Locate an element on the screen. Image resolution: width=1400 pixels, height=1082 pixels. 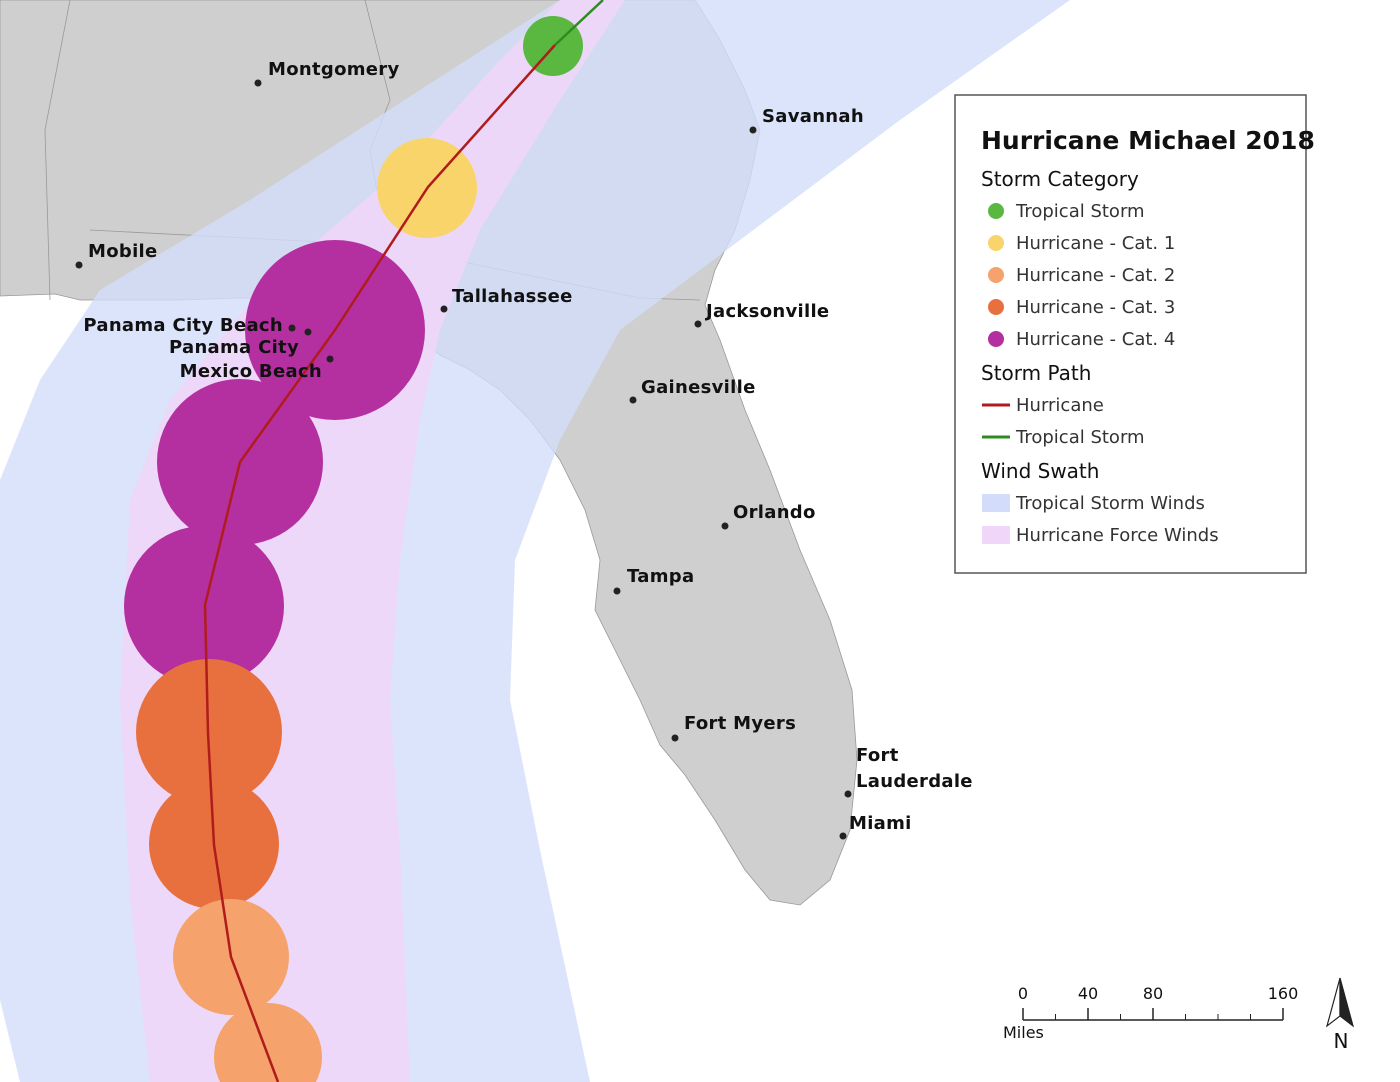
city-label: Savannah is located at coordinates (813, 116).